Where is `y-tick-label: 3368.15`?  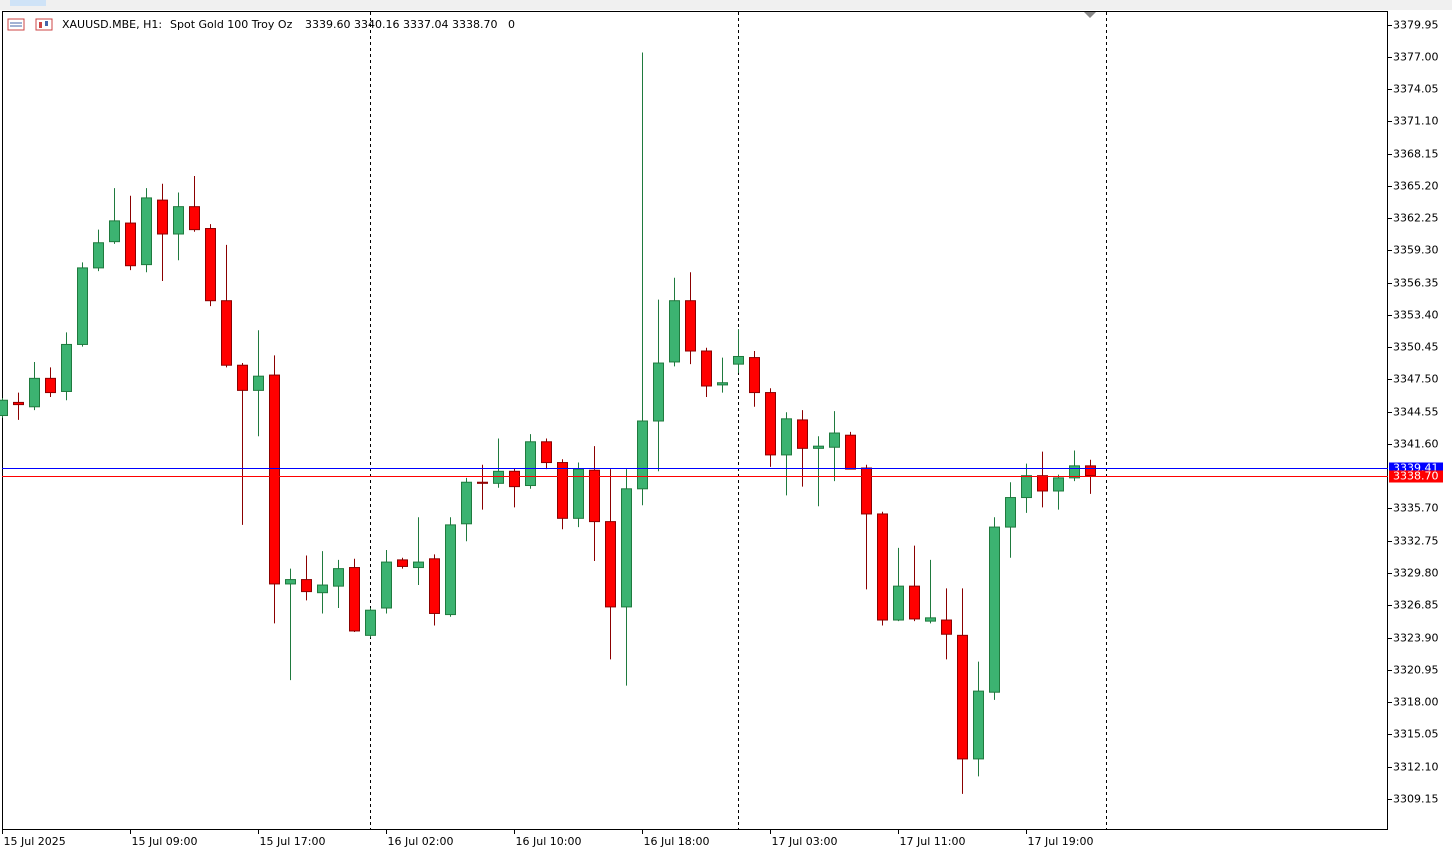
y-tick-label: 3368.15 is located at coordinates (1416, 154).